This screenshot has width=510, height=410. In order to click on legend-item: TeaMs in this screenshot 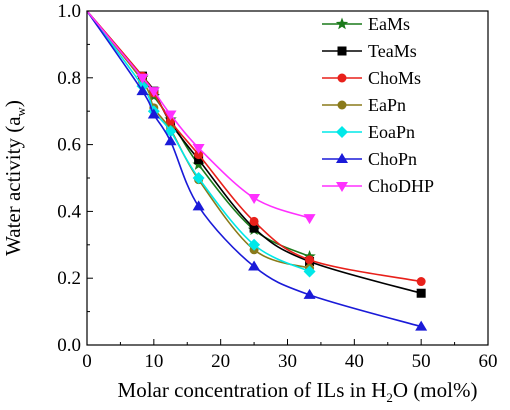, I will do `click(369, 51)`.